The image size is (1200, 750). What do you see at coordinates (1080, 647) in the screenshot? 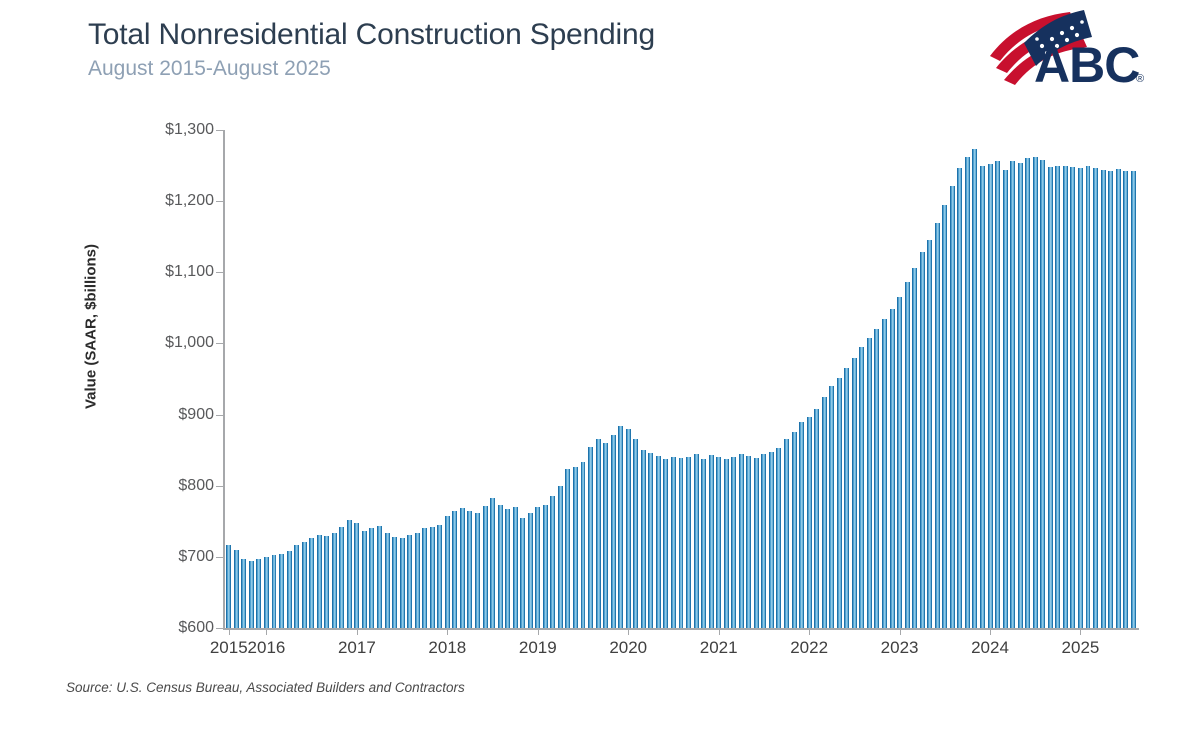
I see `x-axis-tick-label: 2025` at bounding box center [1080, 647].